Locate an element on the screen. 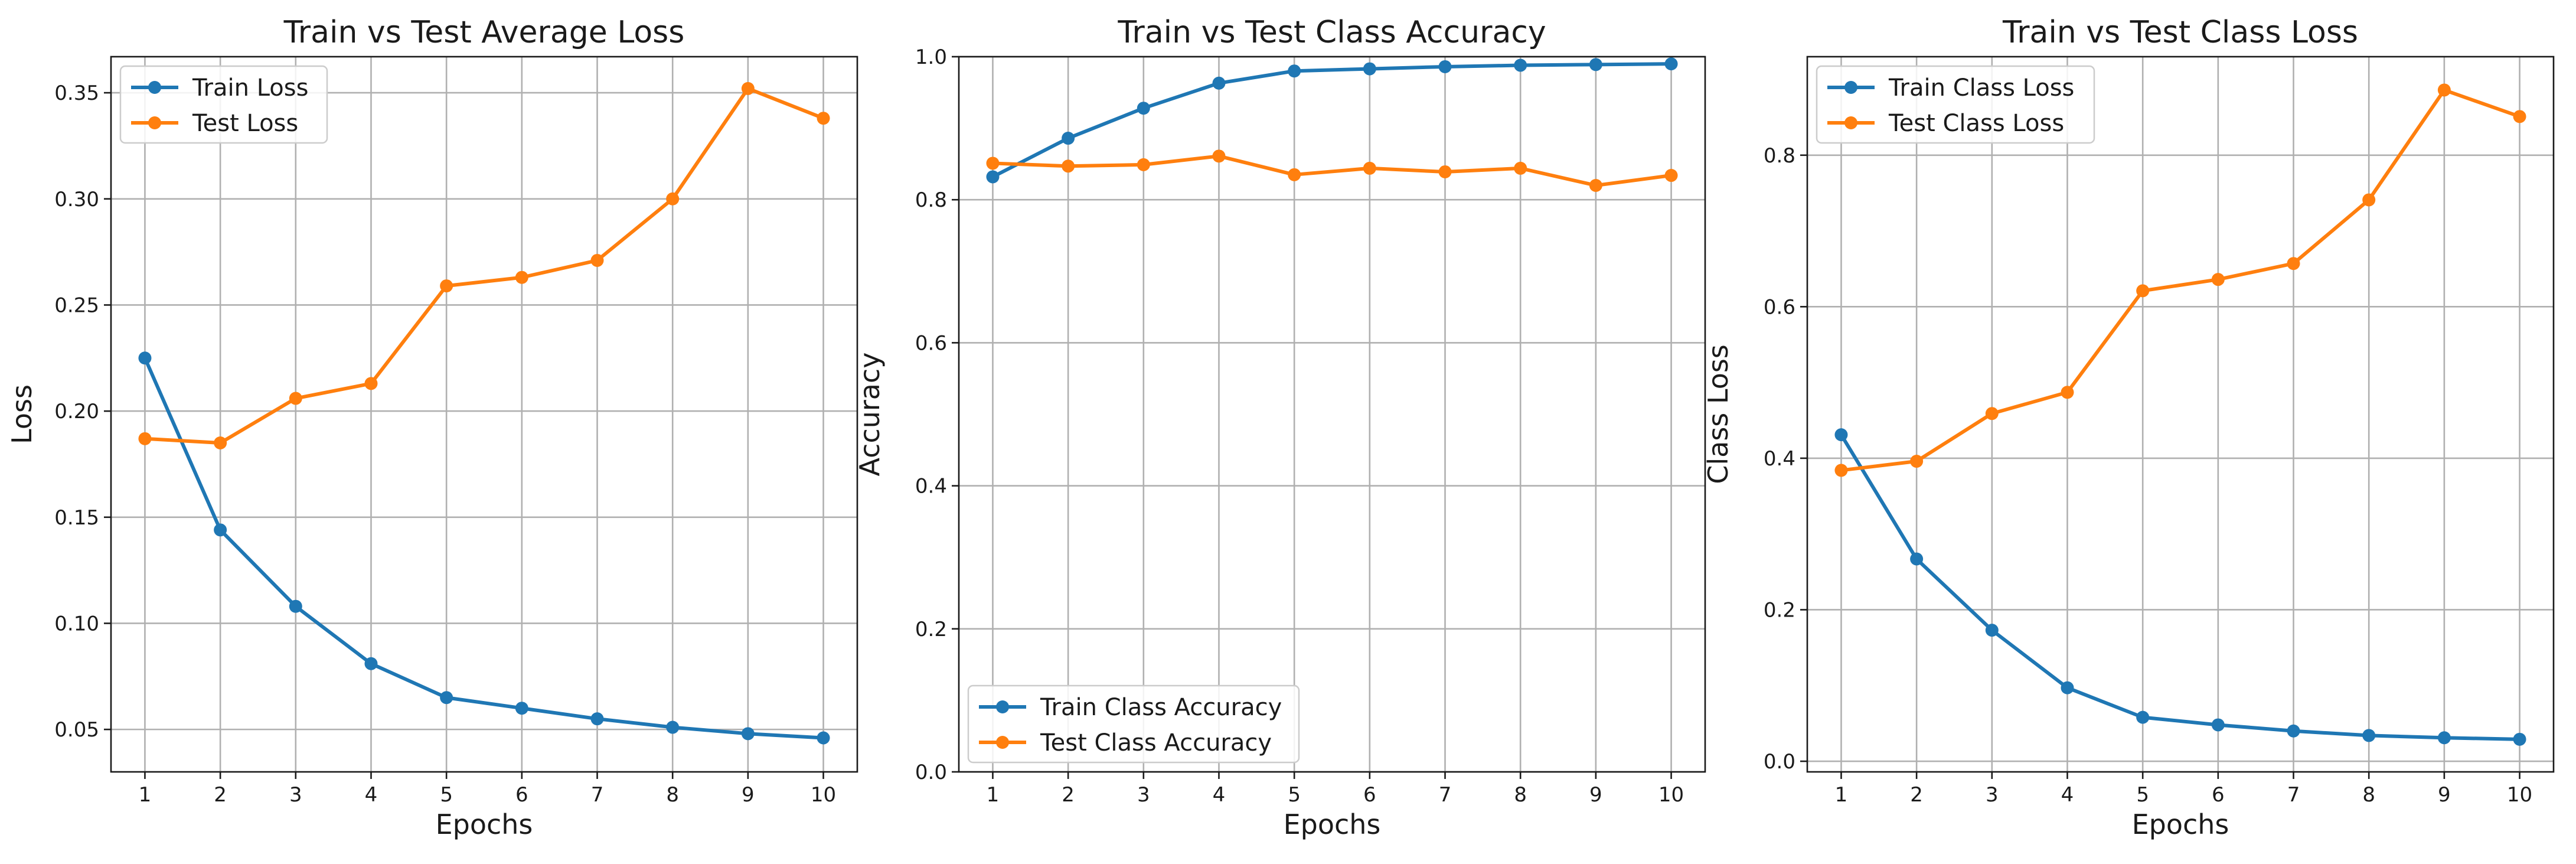  y-tick-label: 1.0 is located at coordinates (931, 57).